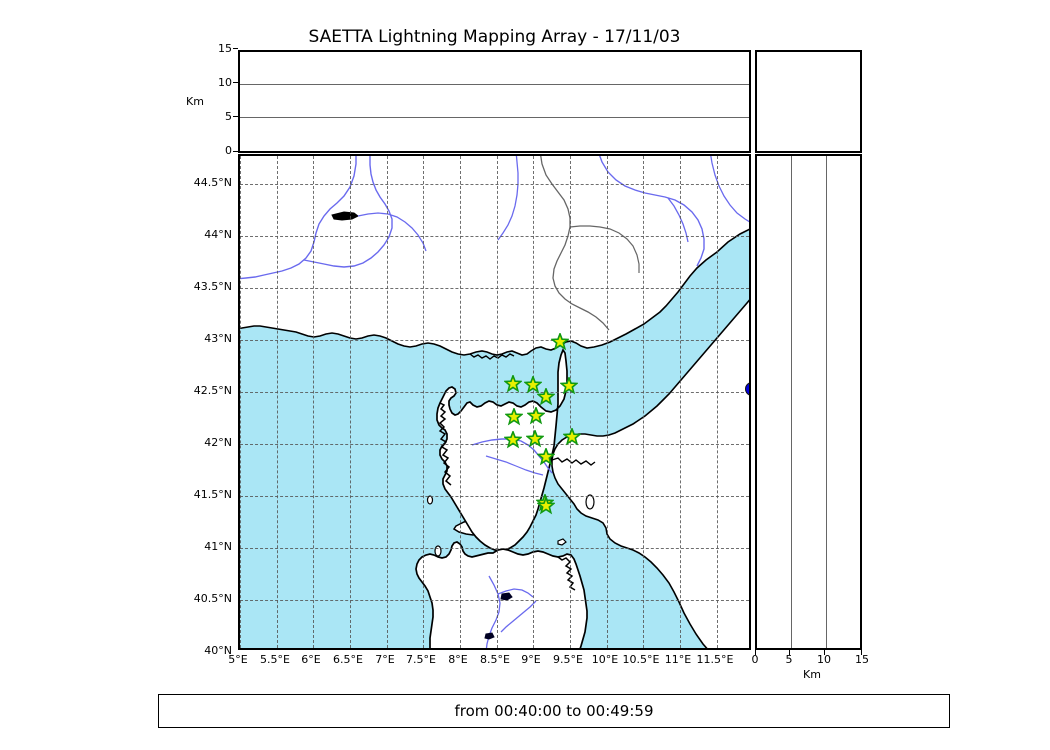 This screenshot has height=750, width=1050. What do you see at coordinates (755, 659) in the screenshot?
I see `tick-km-0: 0` at bounding box center [755, 659].